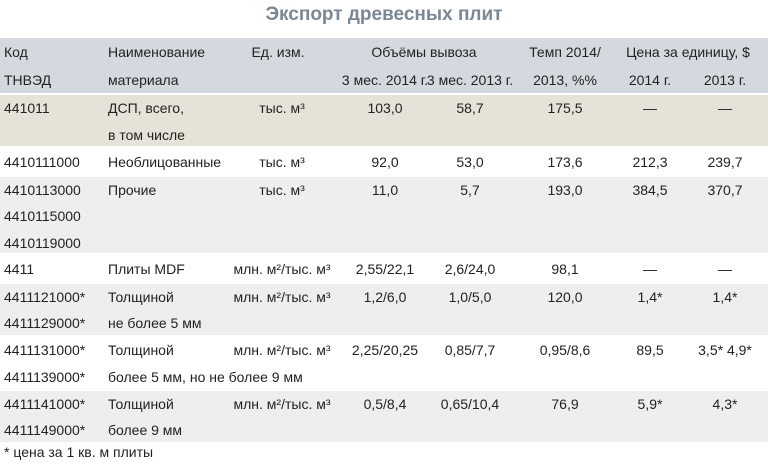 Image resolution: width=768 pixels, height=468 pixels. Describe the element at coordinates (650, 403) in the screenshot. I see `table-cell: 5,9*` at that location.